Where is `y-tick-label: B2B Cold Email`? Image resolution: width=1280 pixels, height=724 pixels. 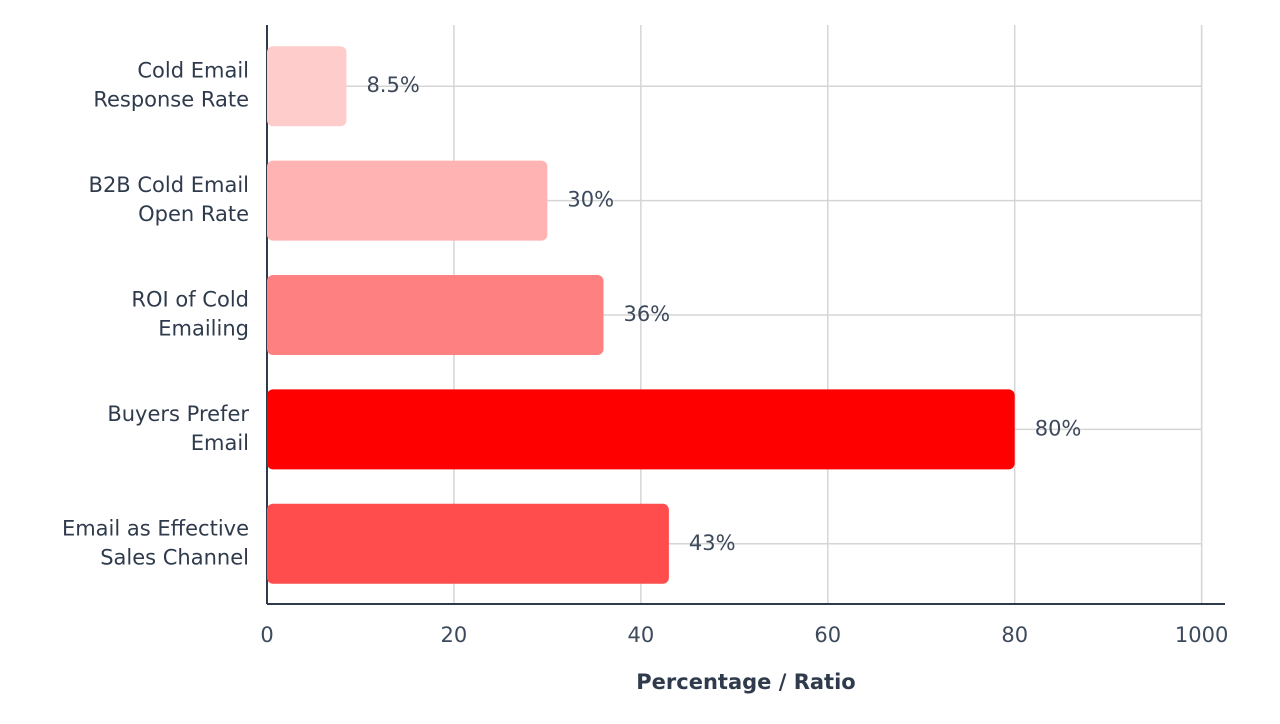 y-tick-label: B2B Cold Email is located at coordinates (169, 185).